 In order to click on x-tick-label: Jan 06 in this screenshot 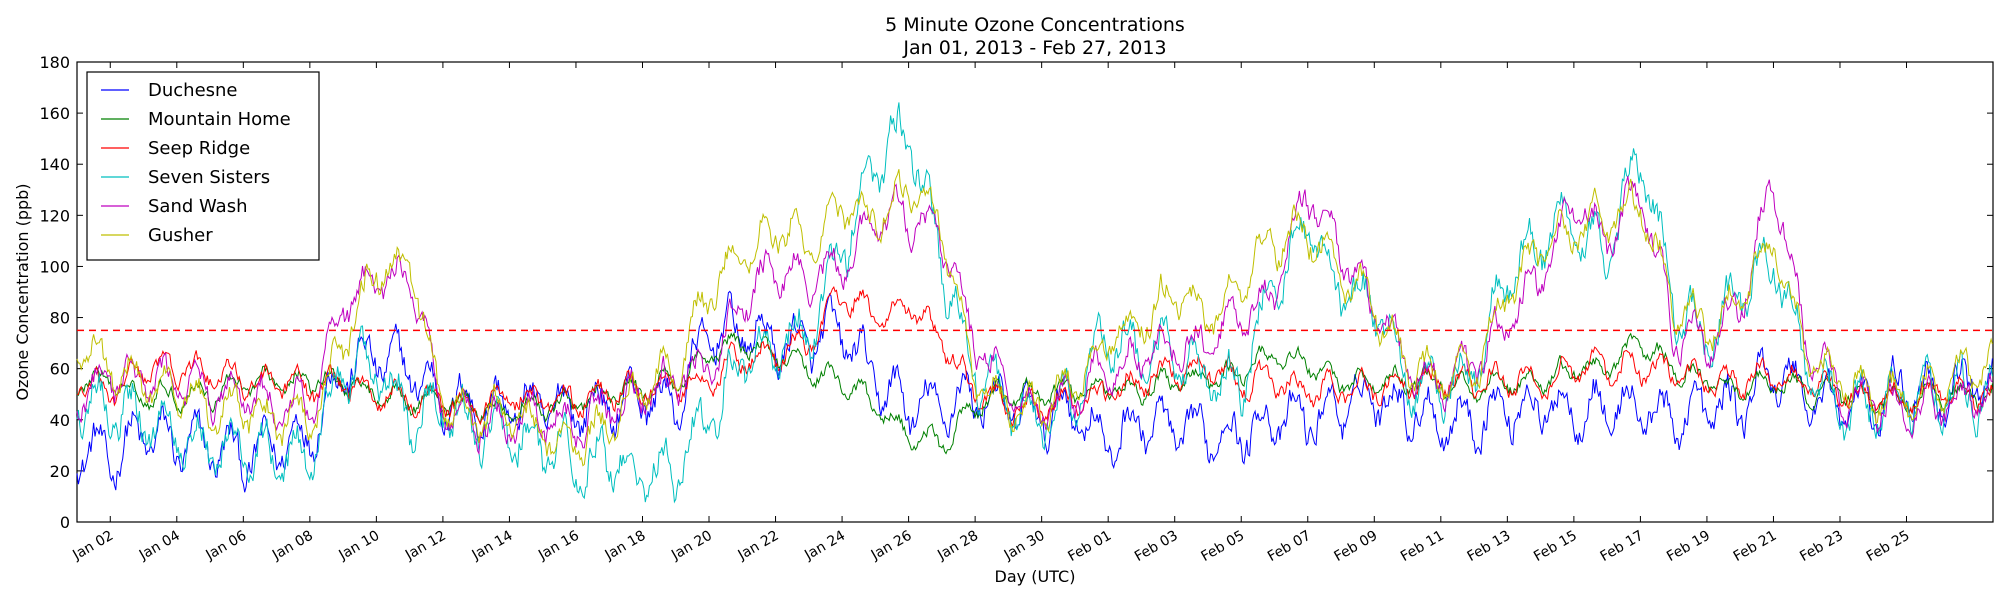, I will do `click(225, 546)`.